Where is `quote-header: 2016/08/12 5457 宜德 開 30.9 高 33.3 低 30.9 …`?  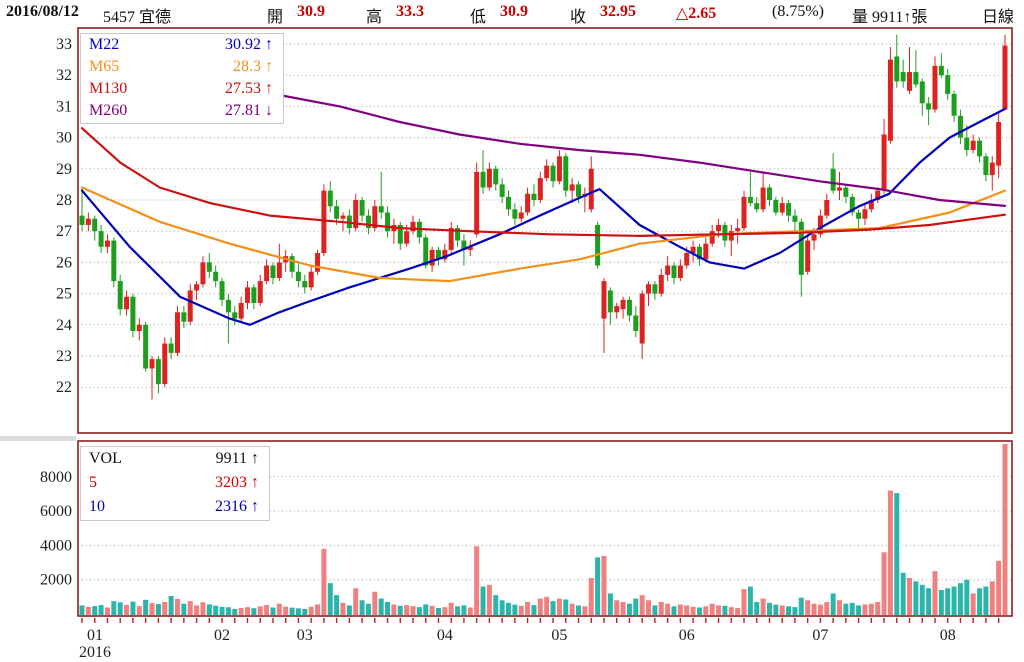 quote-header: 2016/08/12 5457 宜德 開 30.9 高 33.3 低 30.9 … is located at coordinates (512, 13).